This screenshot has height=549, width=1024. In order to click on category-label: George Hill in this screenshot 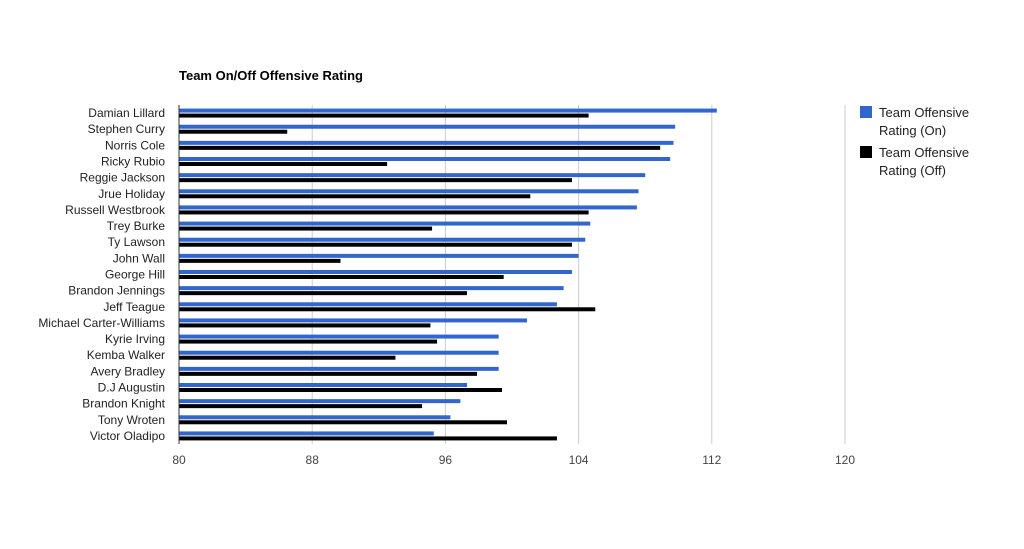, I will do `click(135, 275)`.